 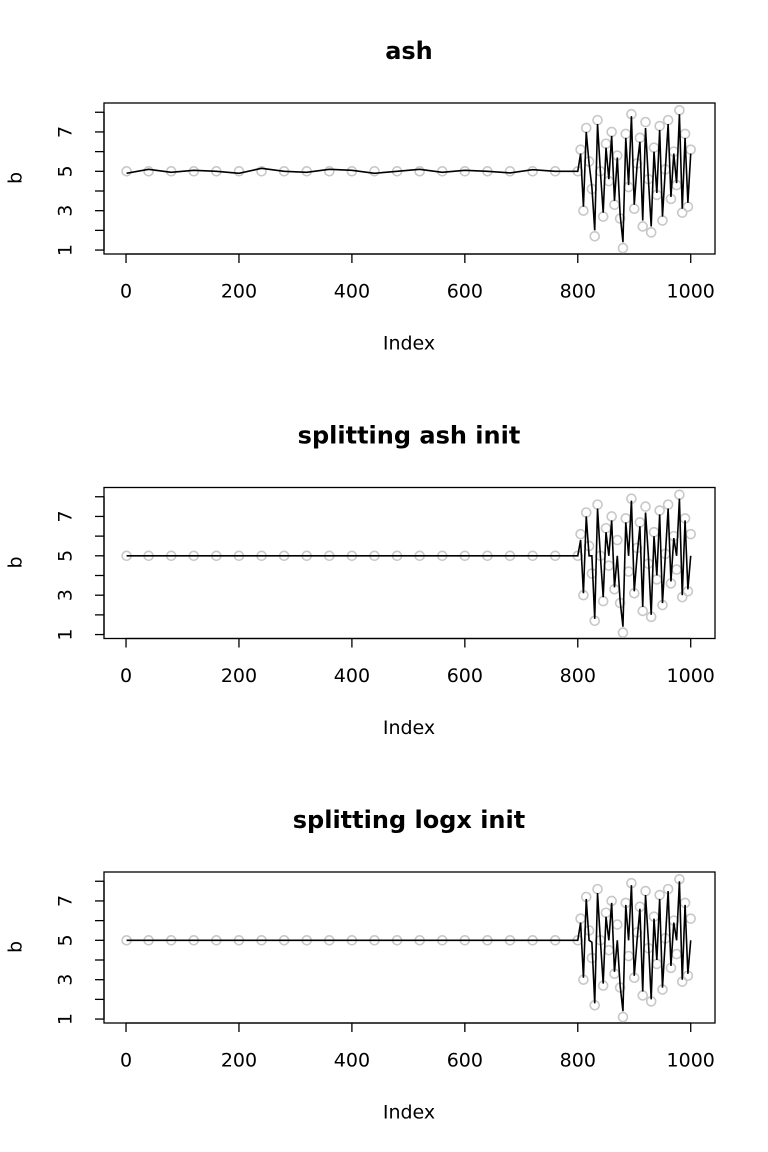 I want to click on chart-title: splitting logx init, so click(x=409, y=820).